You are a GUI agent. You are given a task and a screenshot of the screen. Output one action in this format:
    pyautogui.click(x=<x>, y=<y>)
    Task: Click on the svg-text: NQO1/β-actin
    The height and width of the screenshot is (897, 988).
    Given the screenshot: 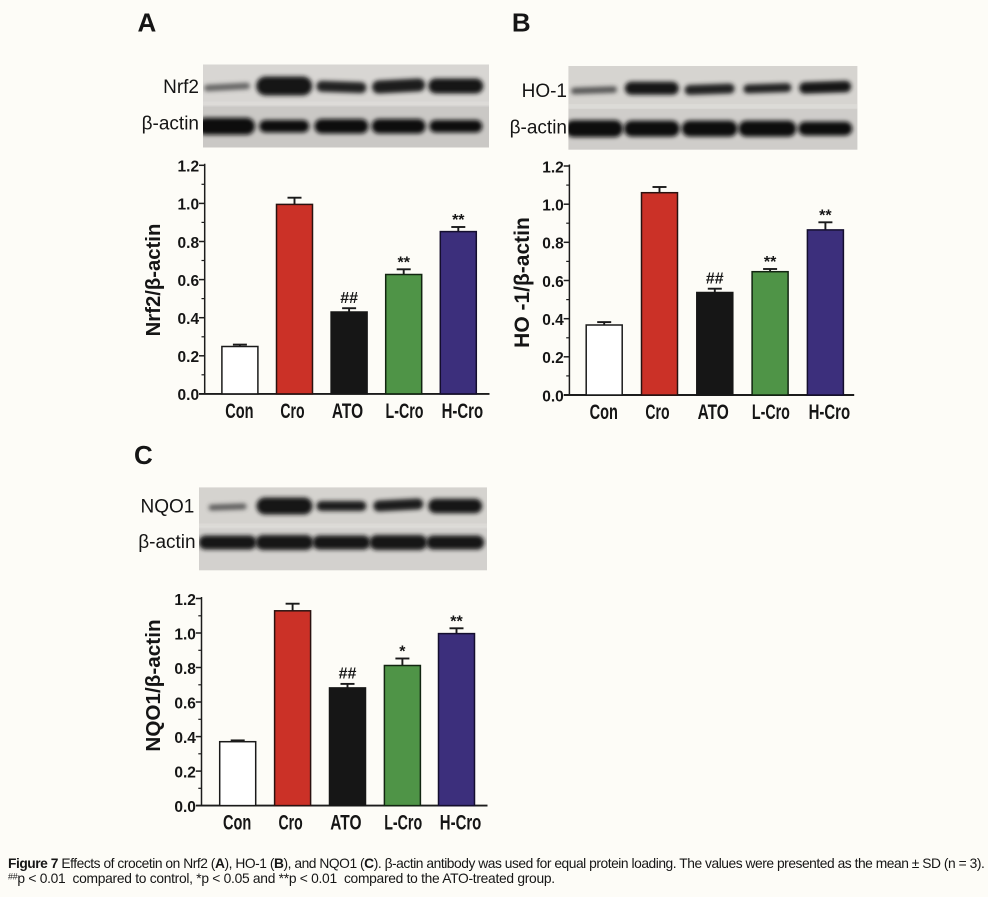 What is the action you would take?
    pyautogui.click(x=153, y=685)
    